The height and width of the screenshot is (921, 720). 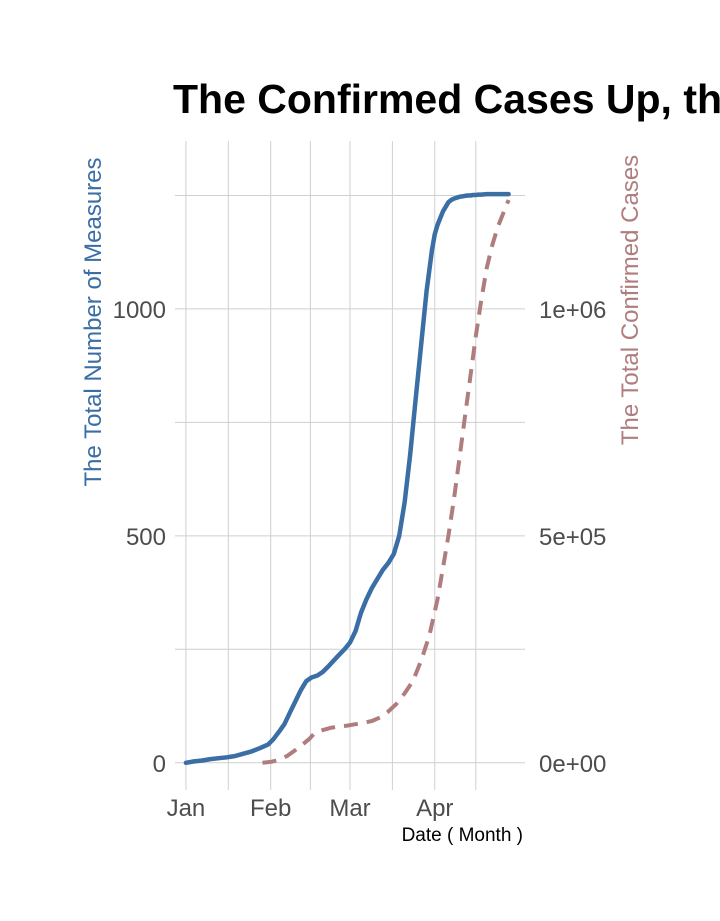 What do you see at coordinates (146, 537) in the screenshot?
I see `y-left-tick-label: 500` at bounding box center [146, 537].